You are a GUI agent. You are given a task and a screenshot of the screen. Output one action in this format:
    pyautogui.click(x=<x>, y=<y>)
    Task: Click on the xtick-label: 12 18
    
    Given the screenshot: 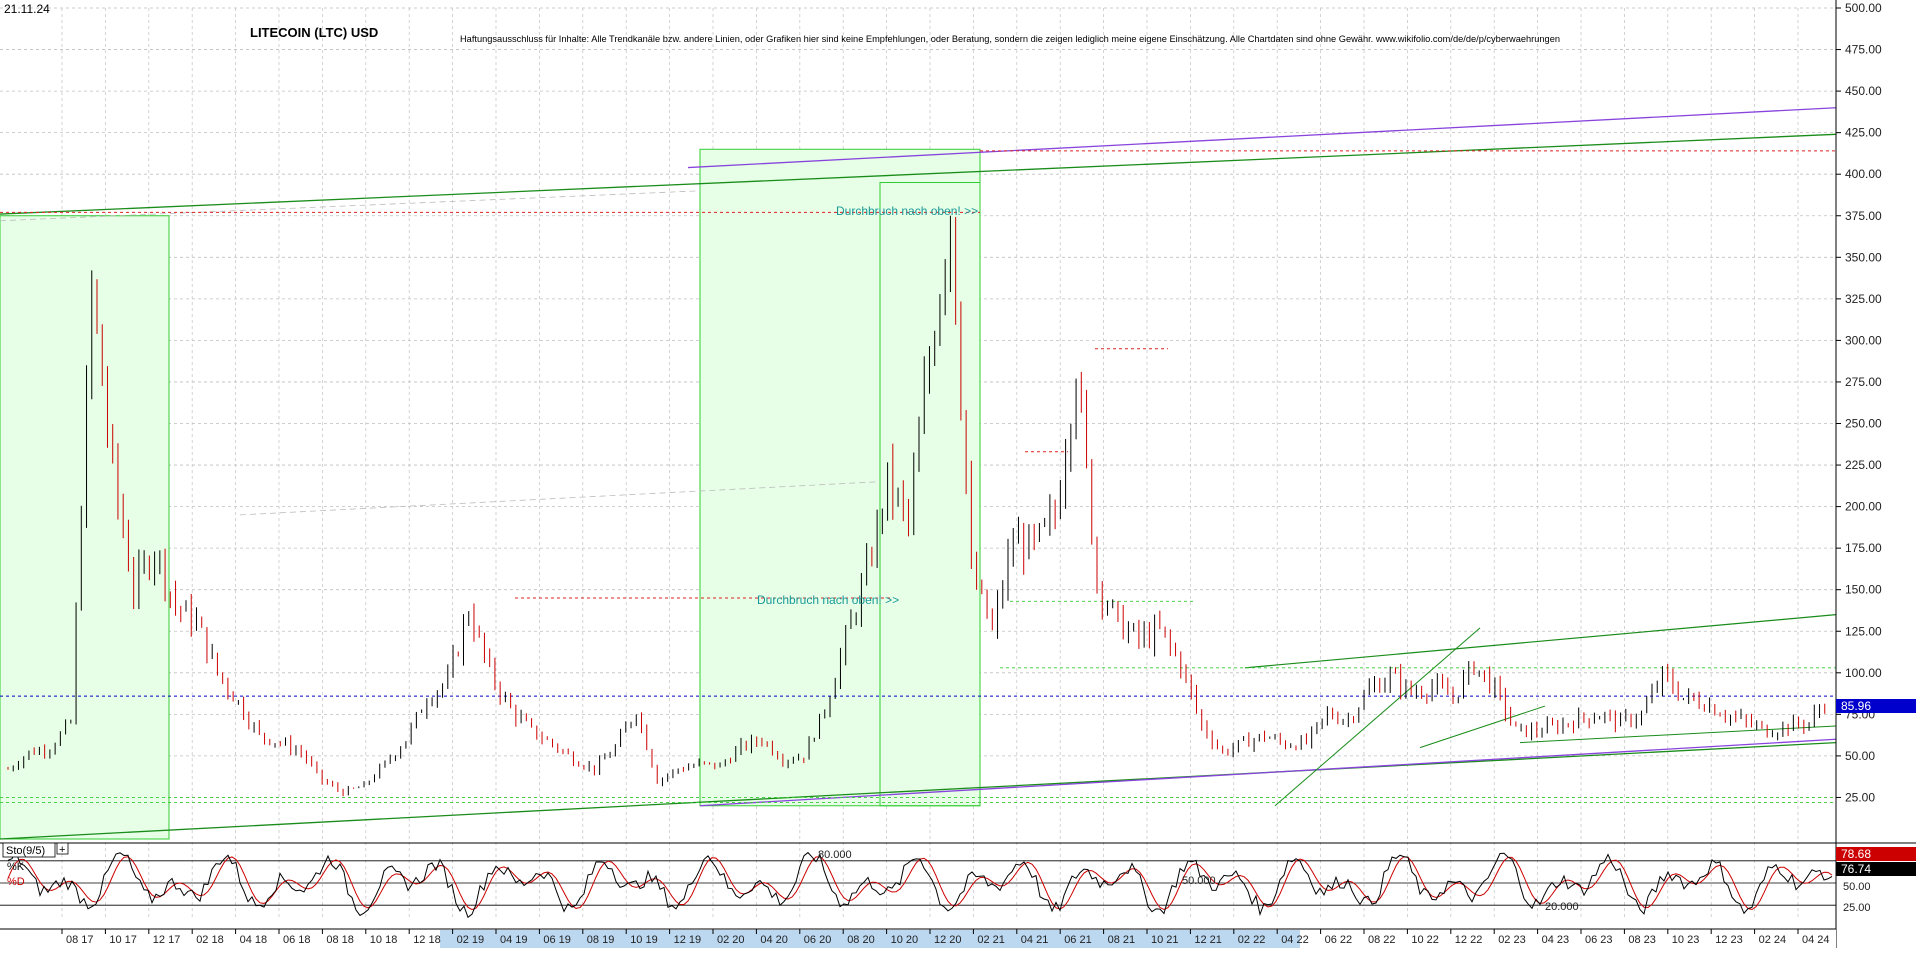 What is the action you would take?
    pyautogui.click(x=427, y=940)
    